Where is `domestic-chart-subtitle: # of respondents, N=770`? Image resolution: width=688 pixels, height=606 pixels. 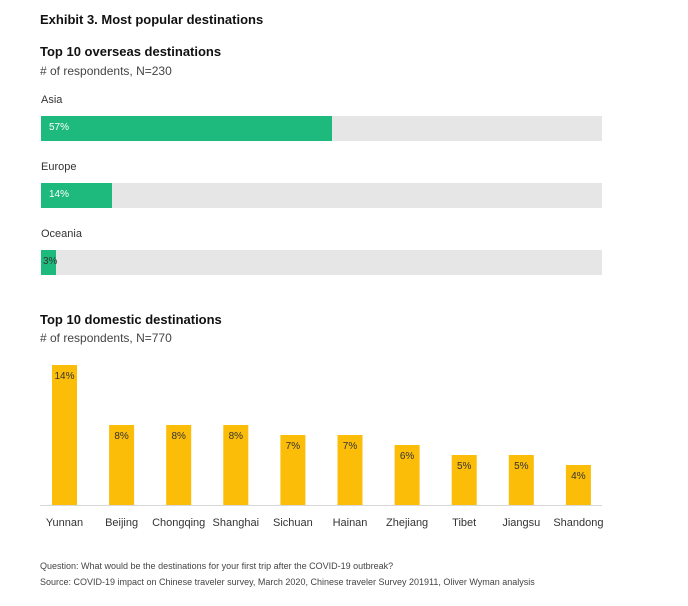 domestic-chart-subtitle: # of respondents, N=770 is located at coordinates (106, 338).